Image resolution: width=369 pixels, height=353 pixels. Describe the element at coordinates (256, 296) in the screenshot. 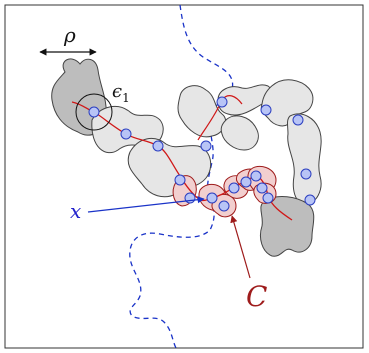

I see `C-label: C` at that location.